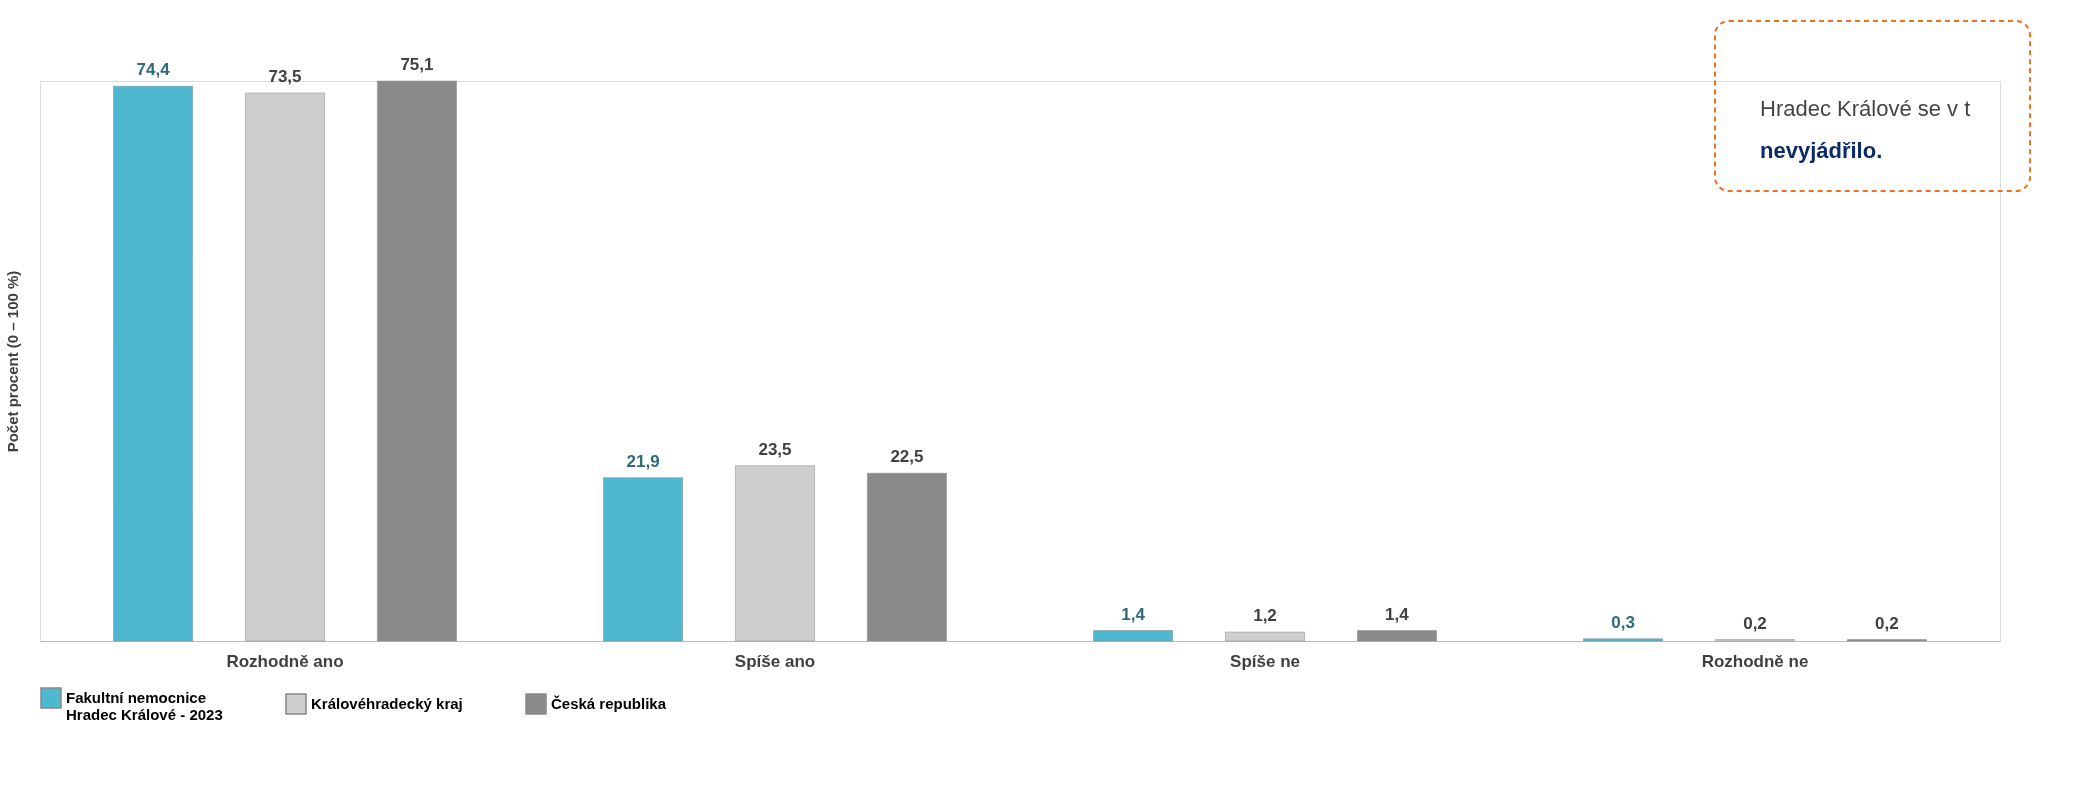 Image resolution: width=2075 pixels, height=791 pixels. I want to click on x-tick-label: Spíše ne, so click(1265, 661).